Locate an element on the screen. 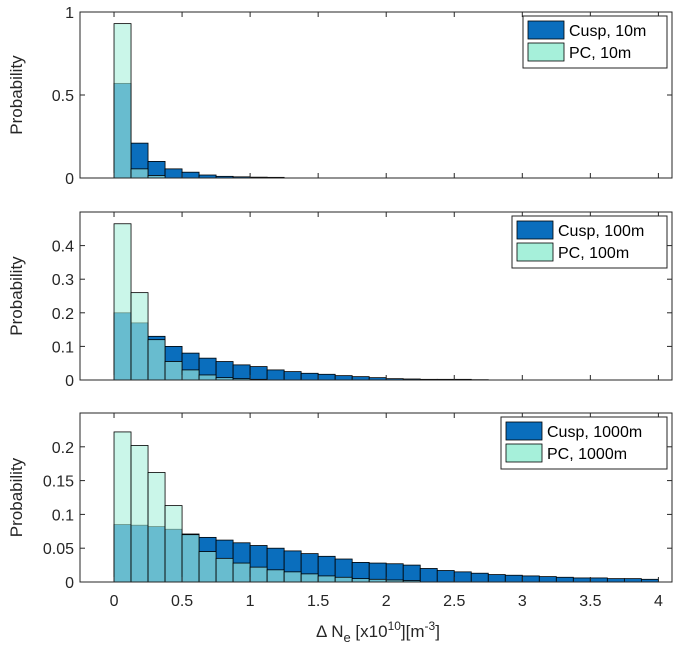  y-tick-label: 0.05 is located at coordinates (58, 549).